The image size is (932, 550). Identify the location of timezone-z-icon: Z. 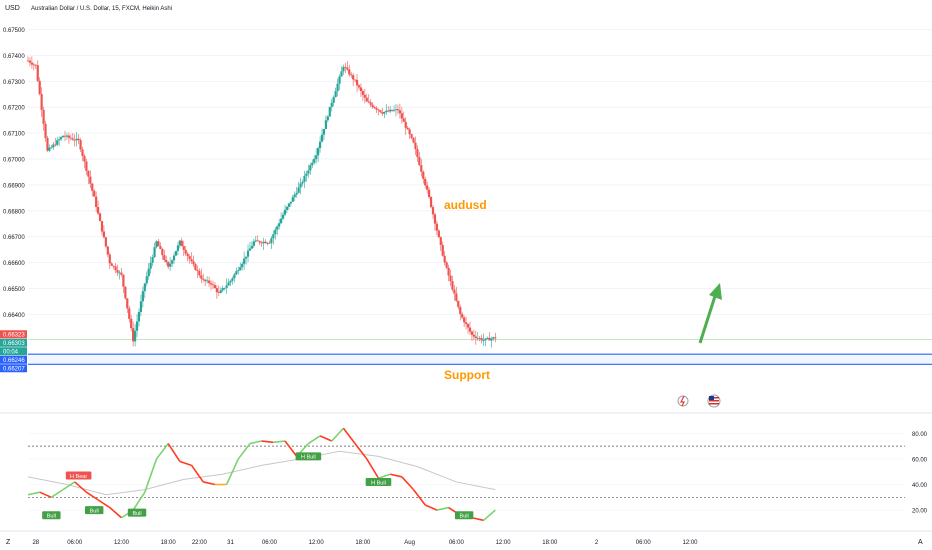
(8, 542).